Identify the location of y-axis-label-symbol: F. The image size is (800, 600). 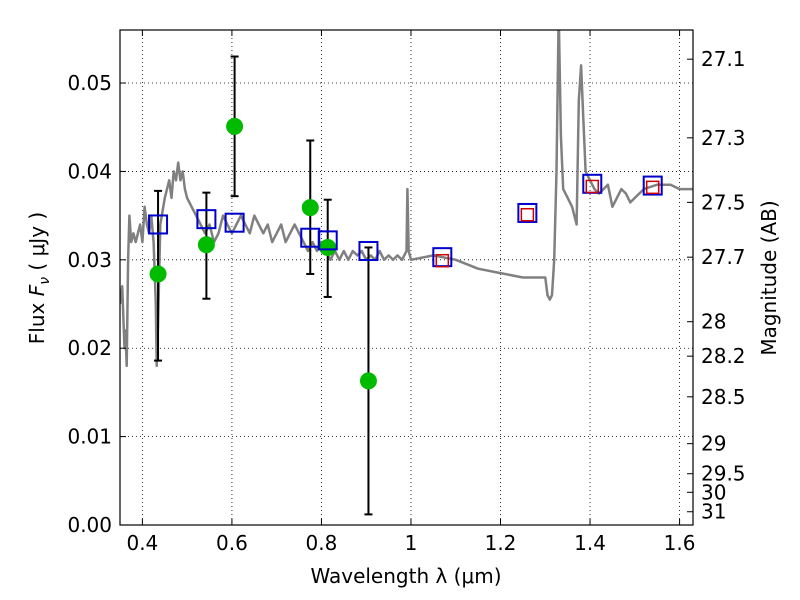
(37, 290).